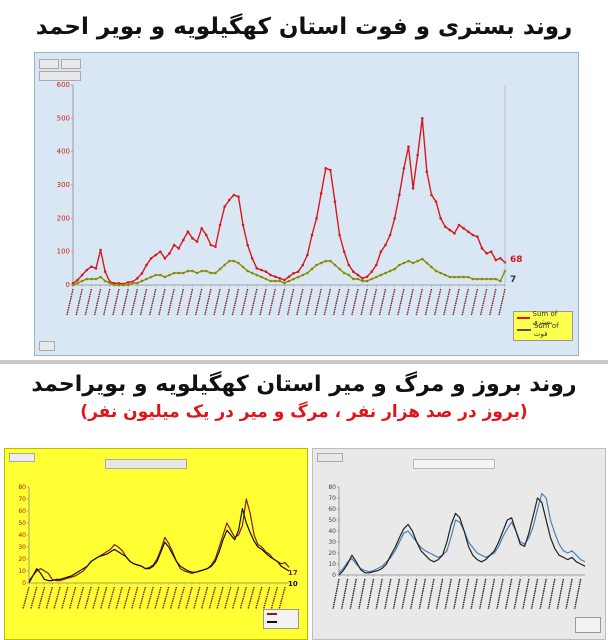  I want to click on legend-swatch, so click(524, 330).